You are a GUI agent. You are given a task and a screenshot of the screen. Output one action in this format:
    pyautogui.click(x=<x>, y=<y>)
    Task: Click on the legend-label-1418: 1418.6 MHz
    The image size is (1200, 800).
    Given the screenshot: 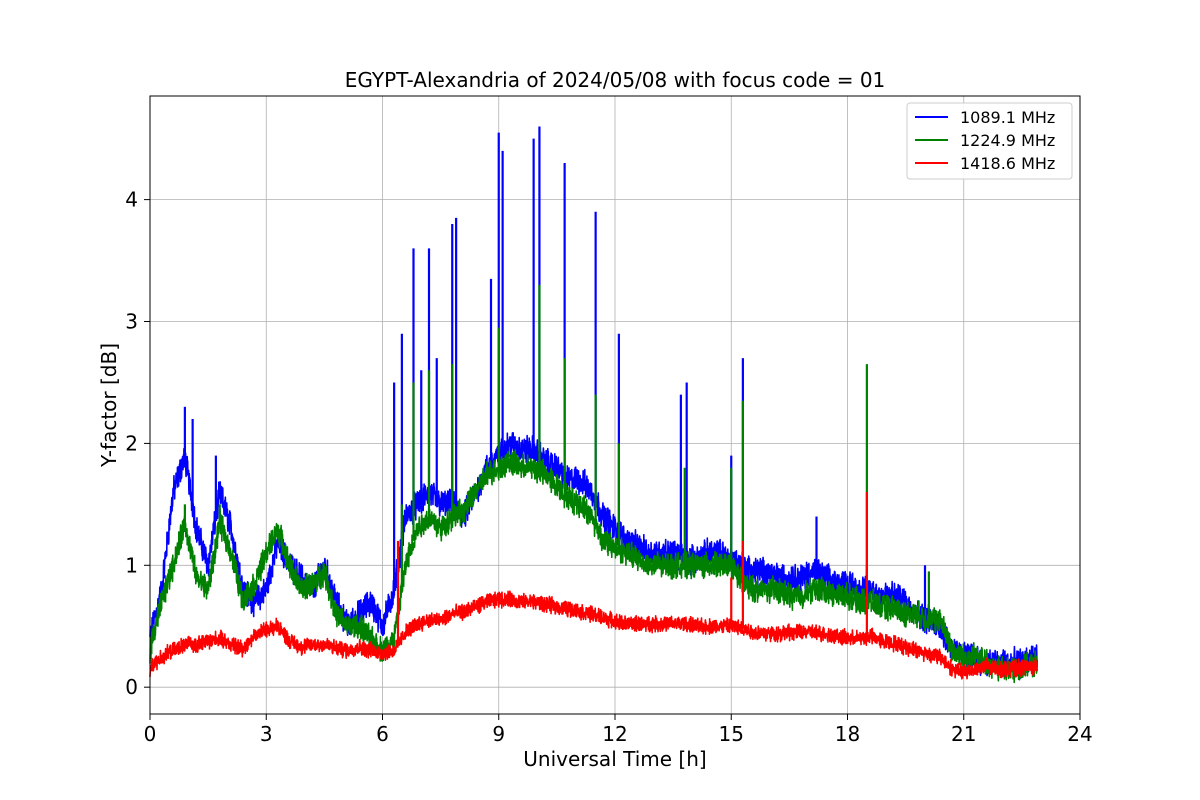 What is the action you would take?
    pyautogui.click(x=1007, y=163)
    